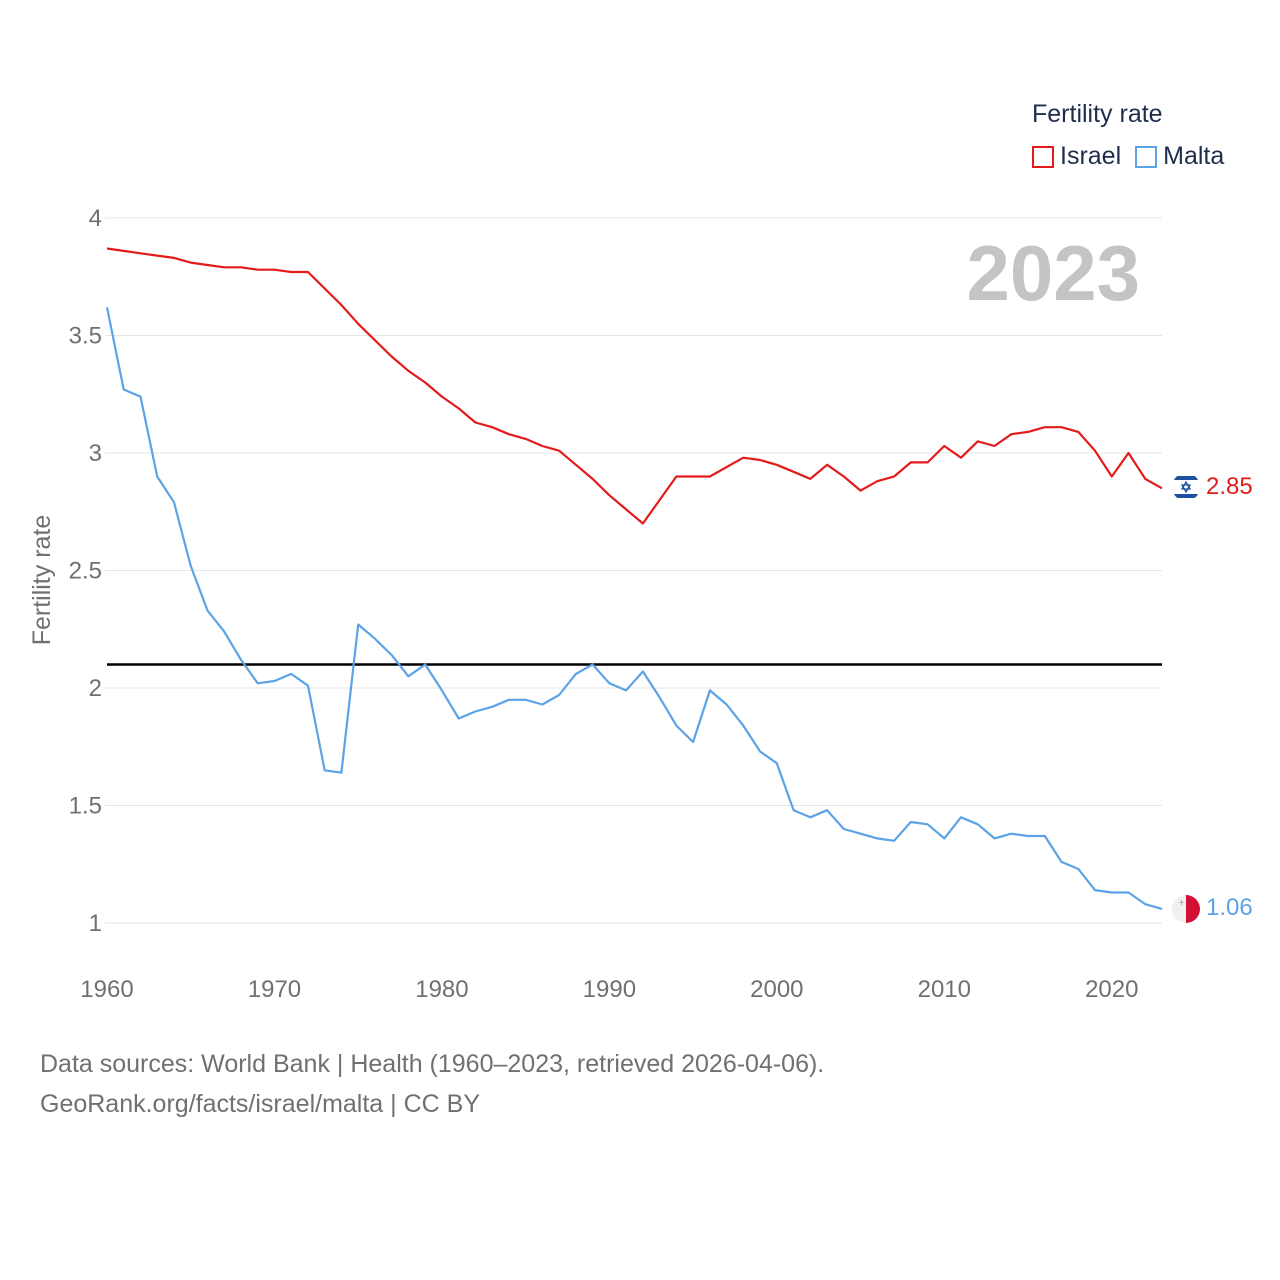  I want to click on y-axis-label: Fertility rate, so click(42, 580).